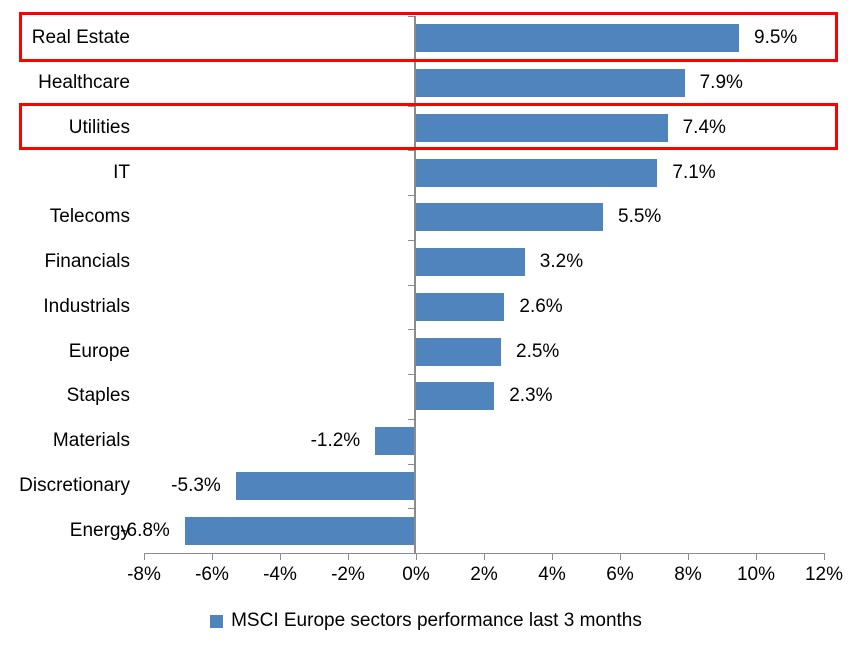  Describe the element at coordinates (335, 441) in the screenshot. I see `data-label: -1.2%` at that location.